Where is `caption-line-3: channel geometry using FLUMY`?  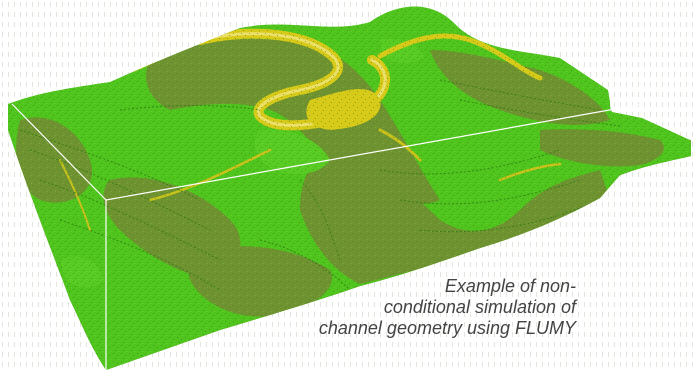
caption-line-3: channel geometry using FLUMY is located at coordinates (447, 328).